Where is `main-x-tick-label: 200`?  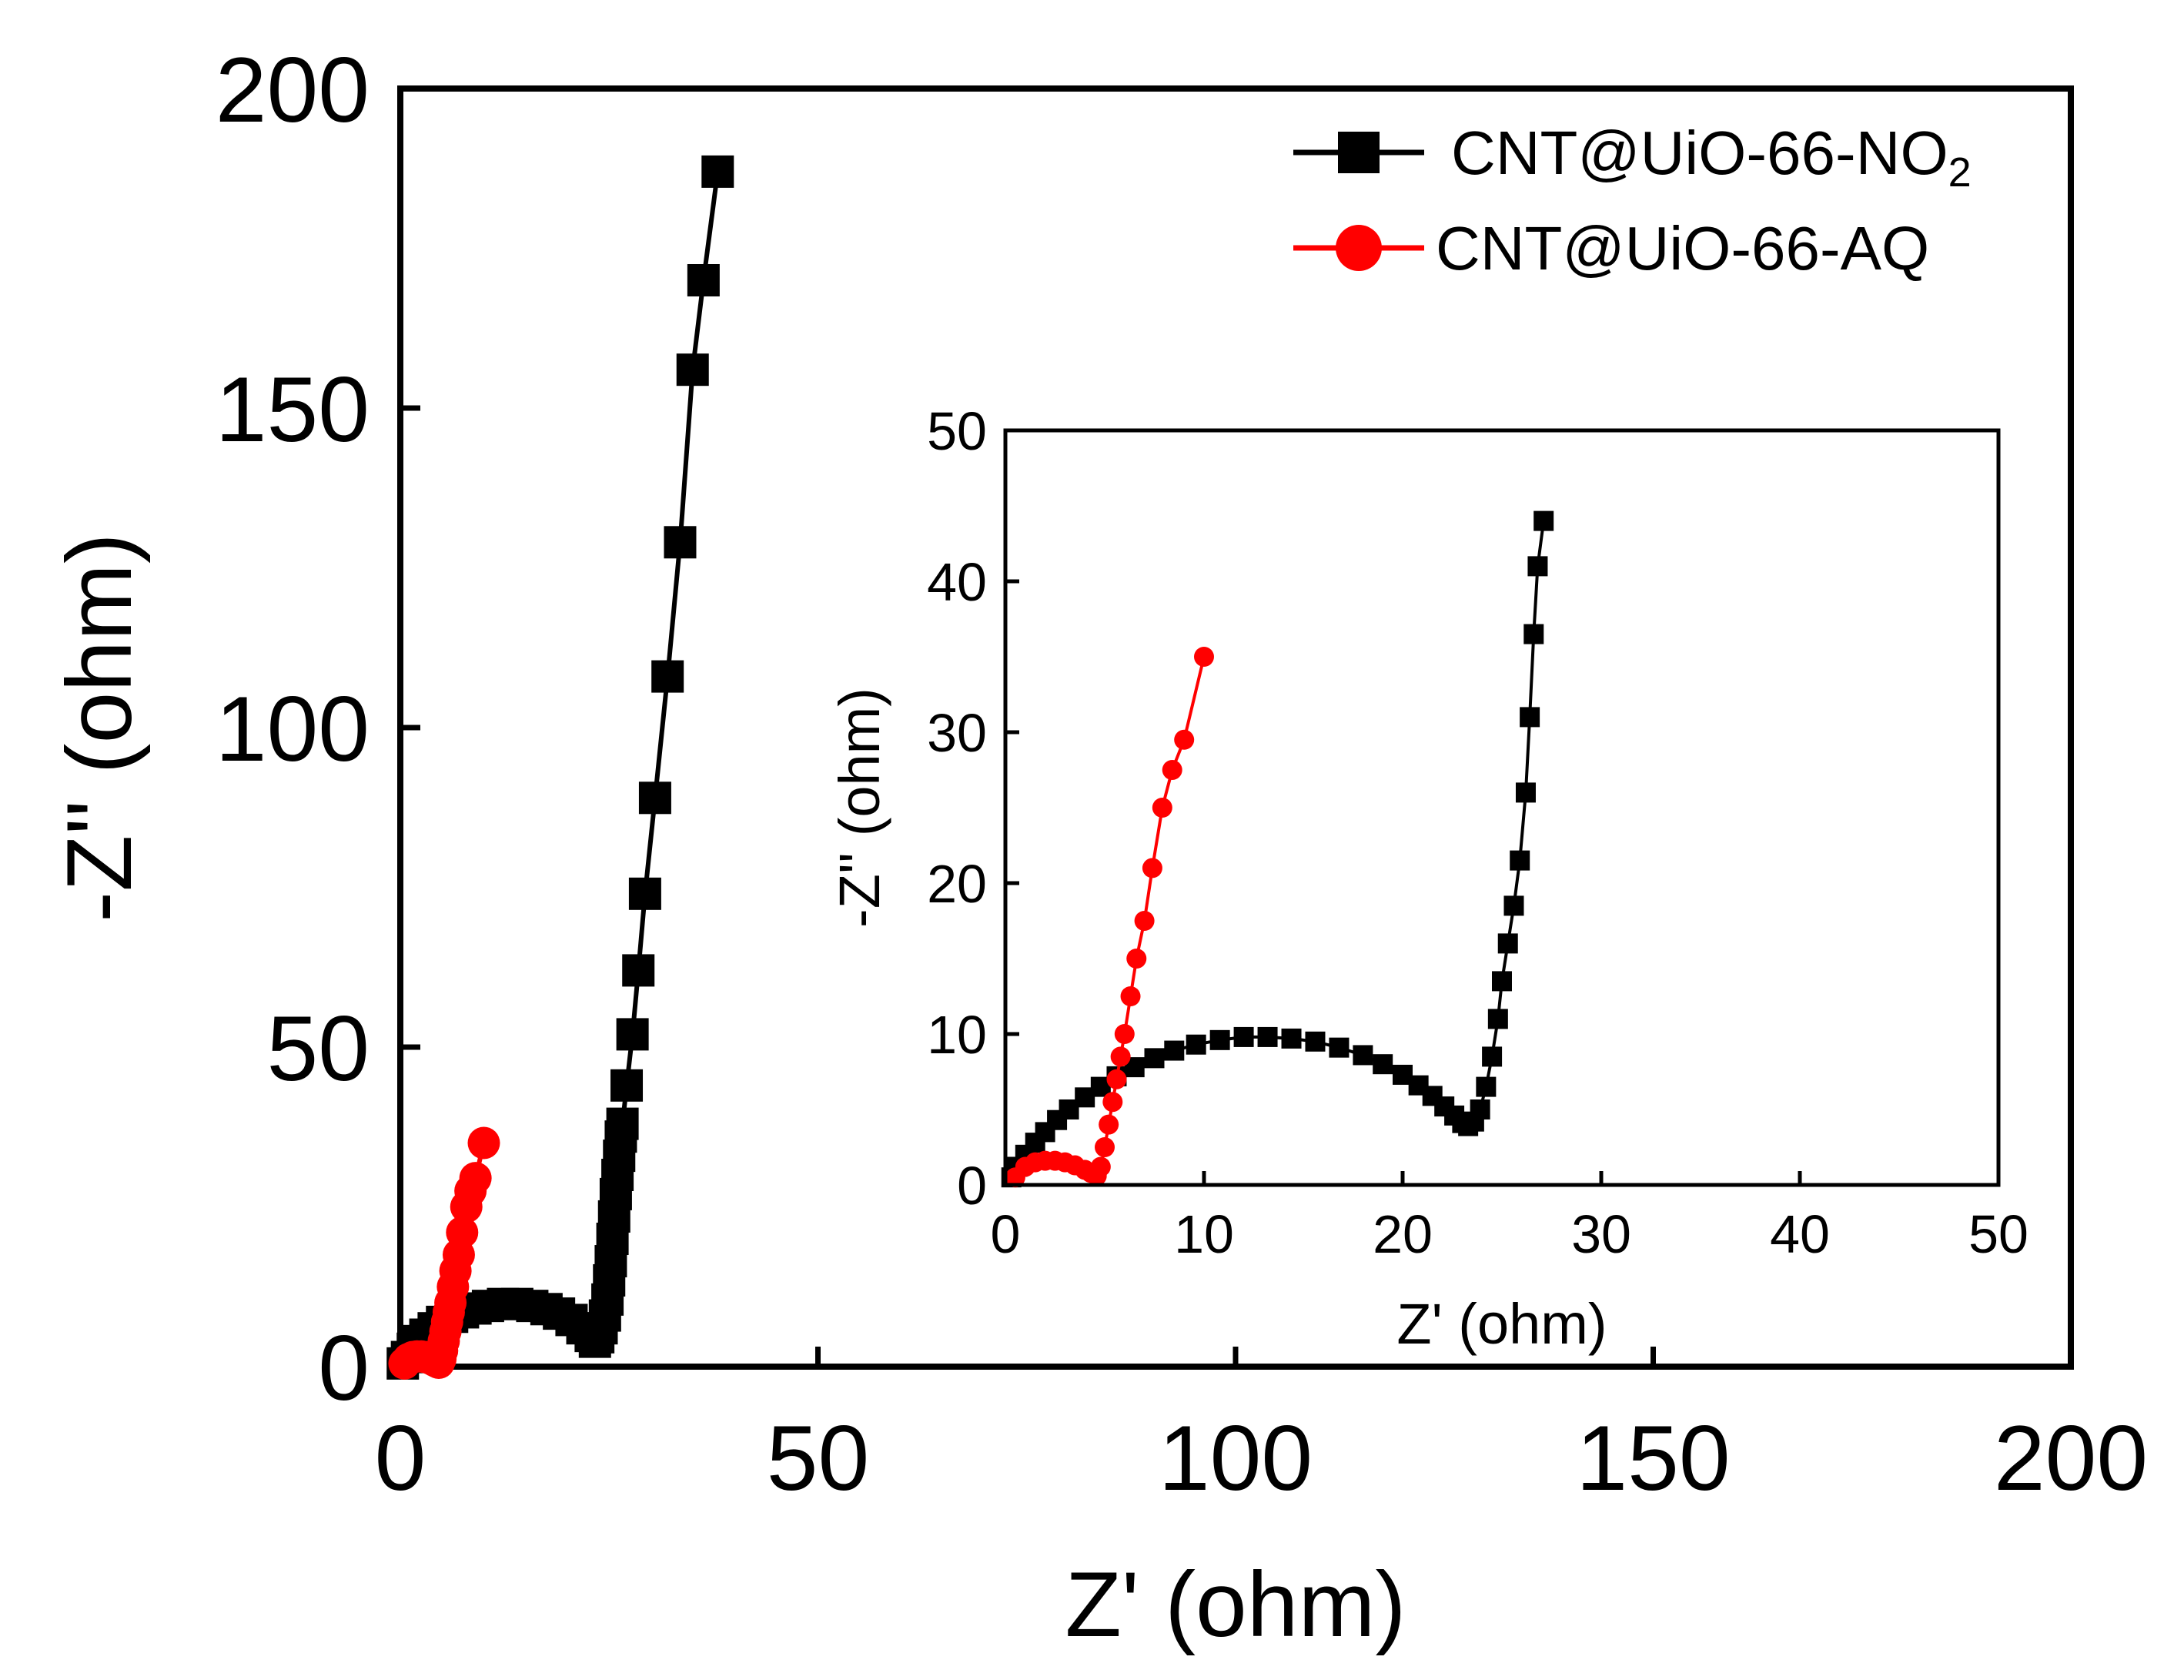 main-x-tick-label: 200 is located at coordinates (2071, 1458).